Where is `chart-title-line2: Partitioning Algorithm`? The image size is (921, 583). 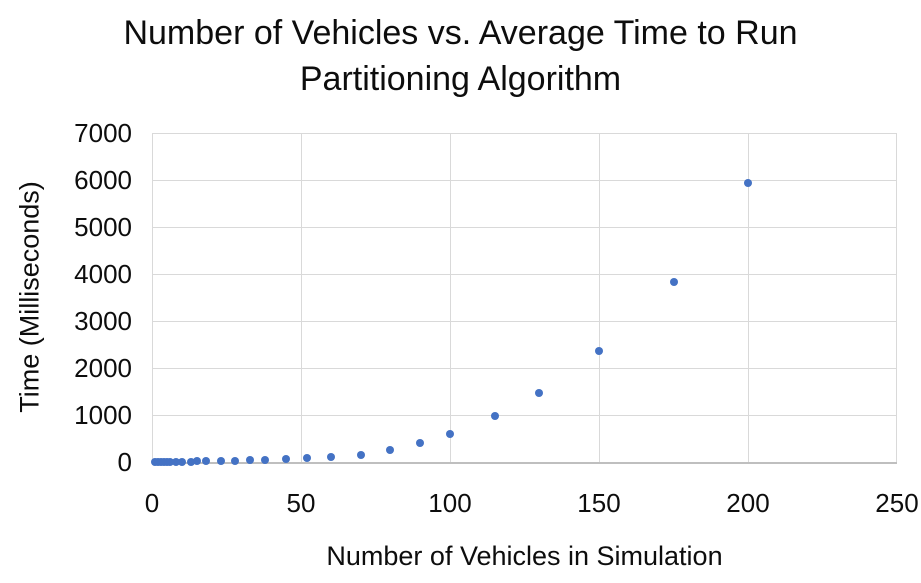 chart-title-line2: Partitioning Algorithm is located at coordinates (460, 79).